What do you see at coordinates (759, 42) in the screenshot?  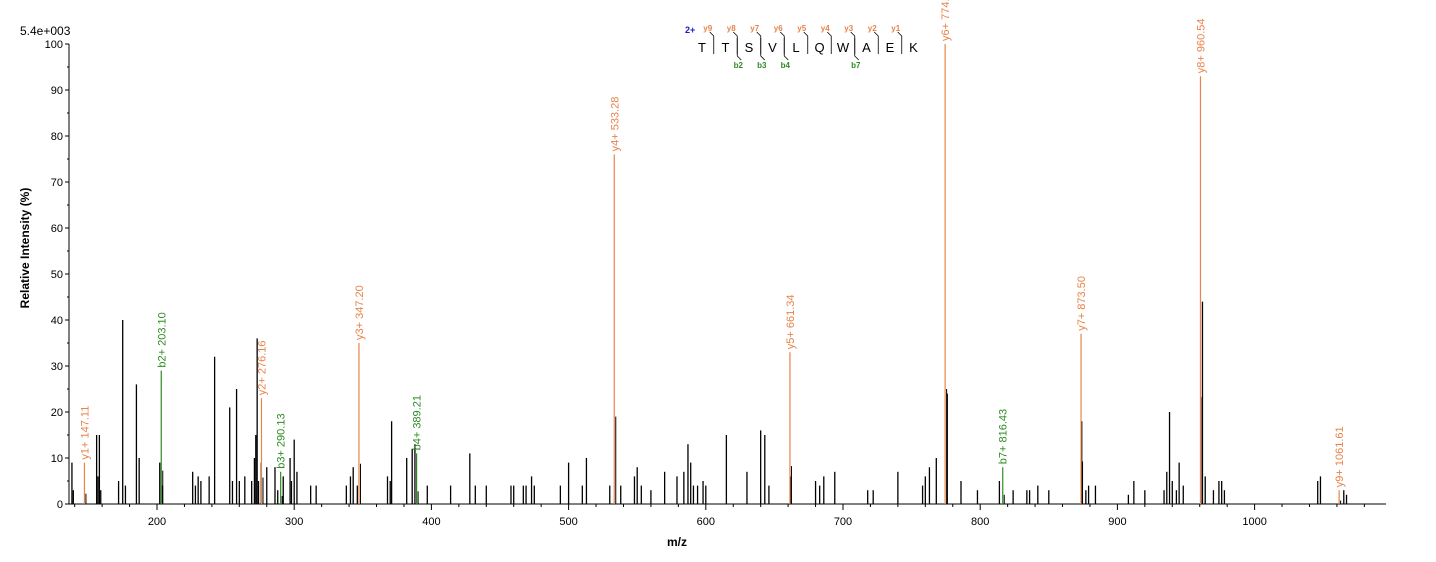 I see `y-ion-bracket-y7` at bounding box center [759, 42].